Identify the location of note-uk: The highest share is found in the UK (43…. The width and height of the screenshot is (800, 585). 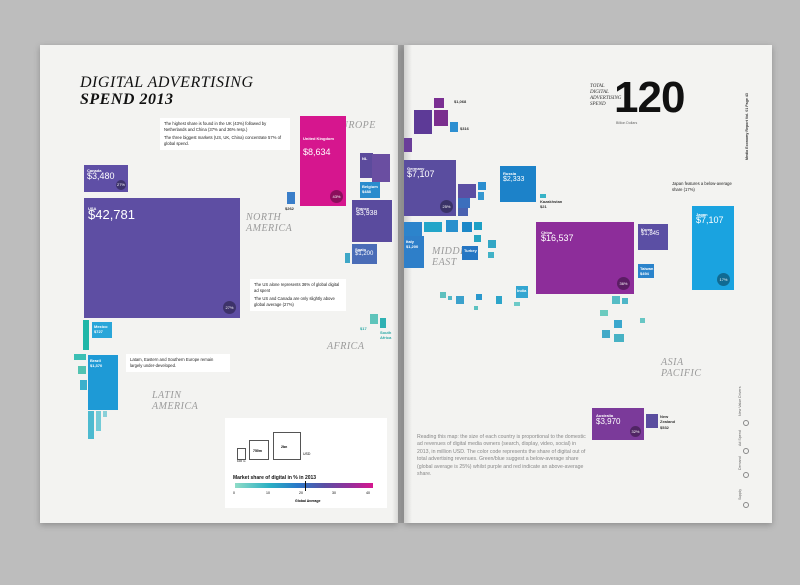
(225, 134).